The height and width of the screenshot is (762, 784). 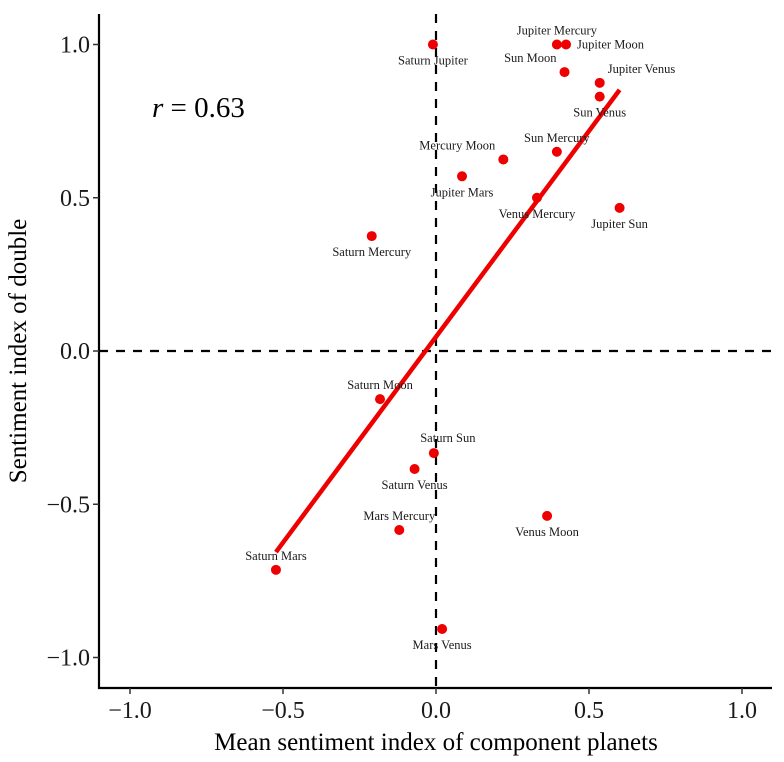 What do you see at coordinates (276, 556) in the screenshot?
I see `point-label: Saturn Mars` at bounding box center [276, 556].